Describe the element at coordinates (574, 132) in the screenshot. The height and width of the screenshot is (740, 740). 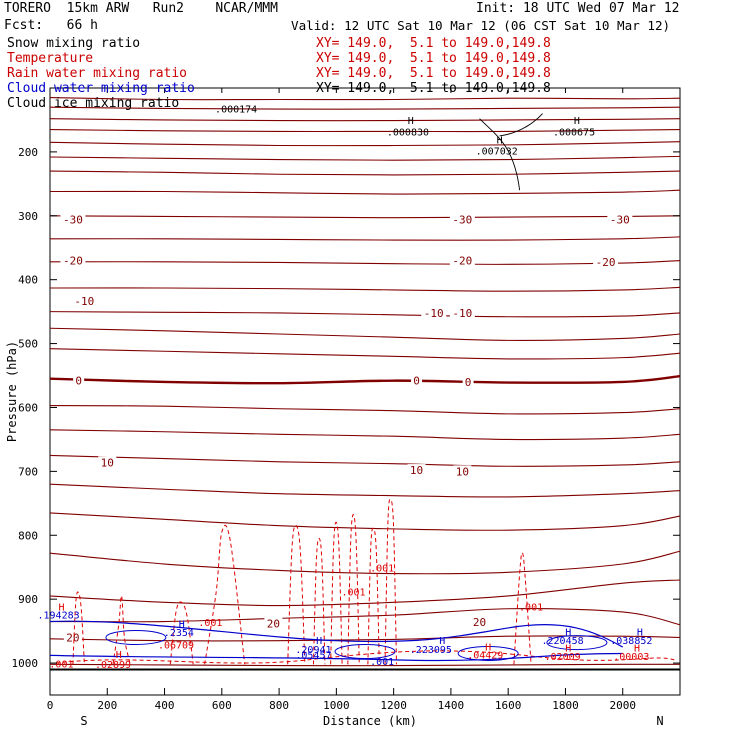
I see `snow-label: .000675` at that location.